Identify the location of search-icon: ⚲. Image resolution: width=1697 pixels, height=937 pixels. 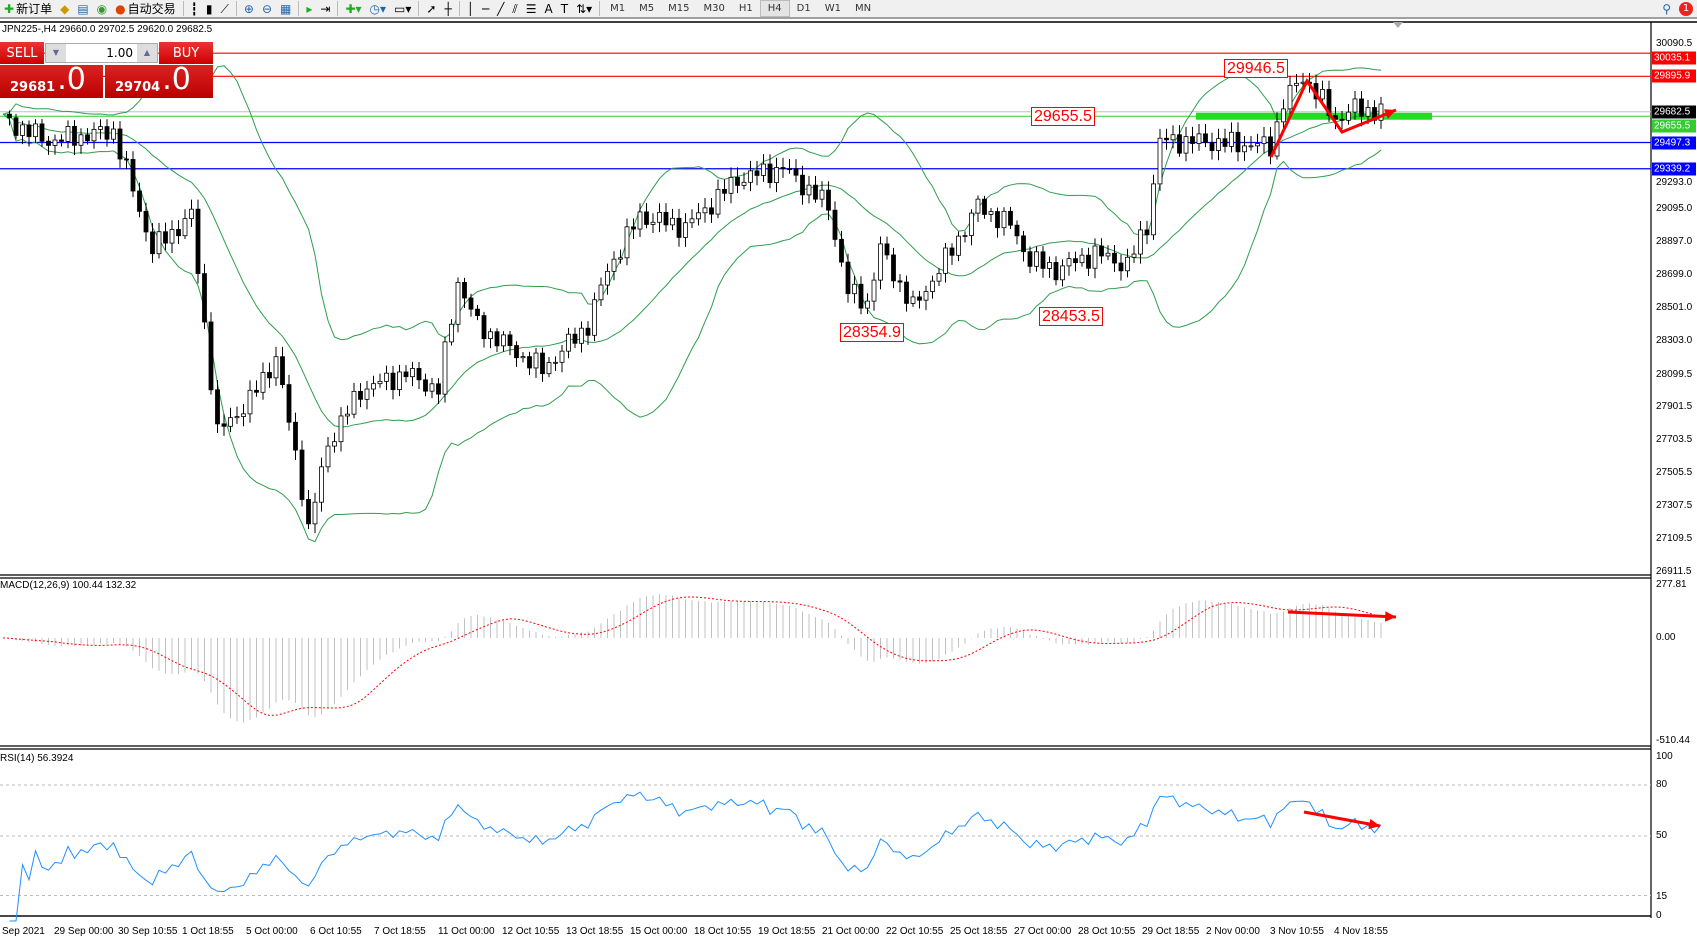
(1666, 8).